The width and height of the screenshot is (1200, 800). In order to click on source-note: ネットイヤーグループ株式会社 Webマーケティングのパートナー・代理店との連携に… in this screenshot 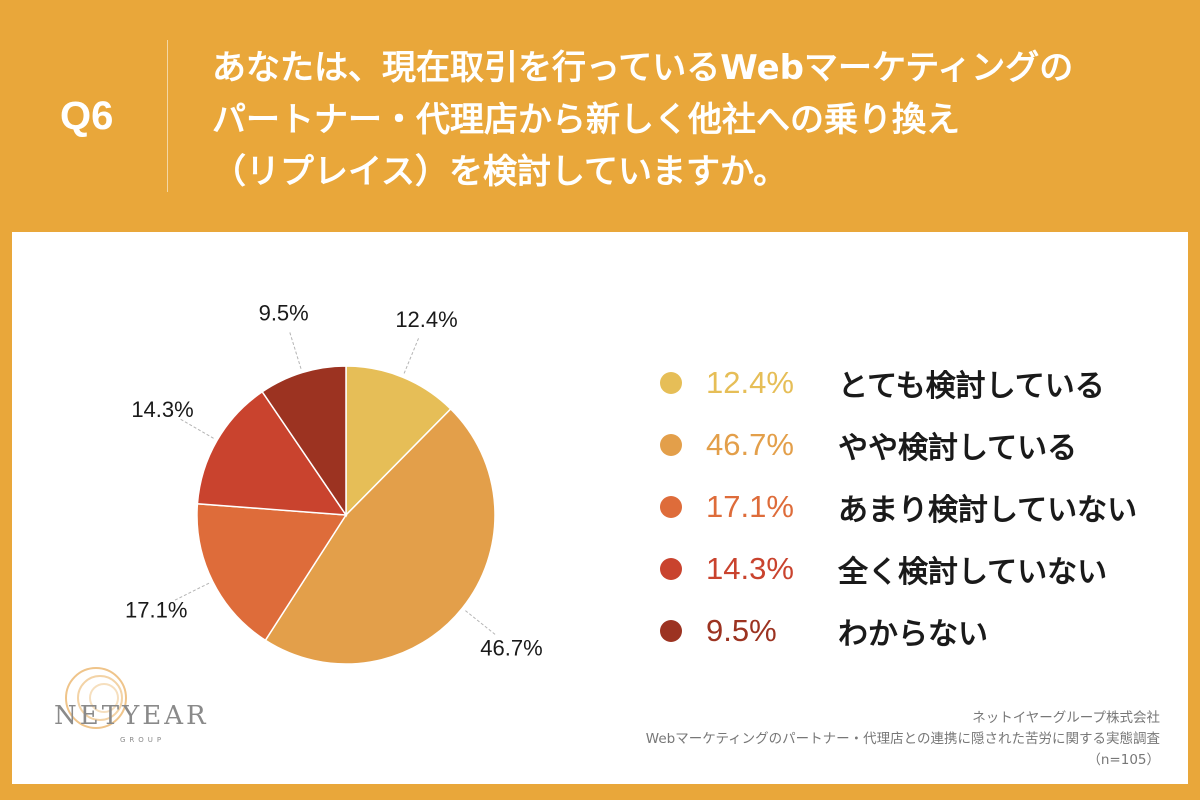, I will do `click(903, 739)`.